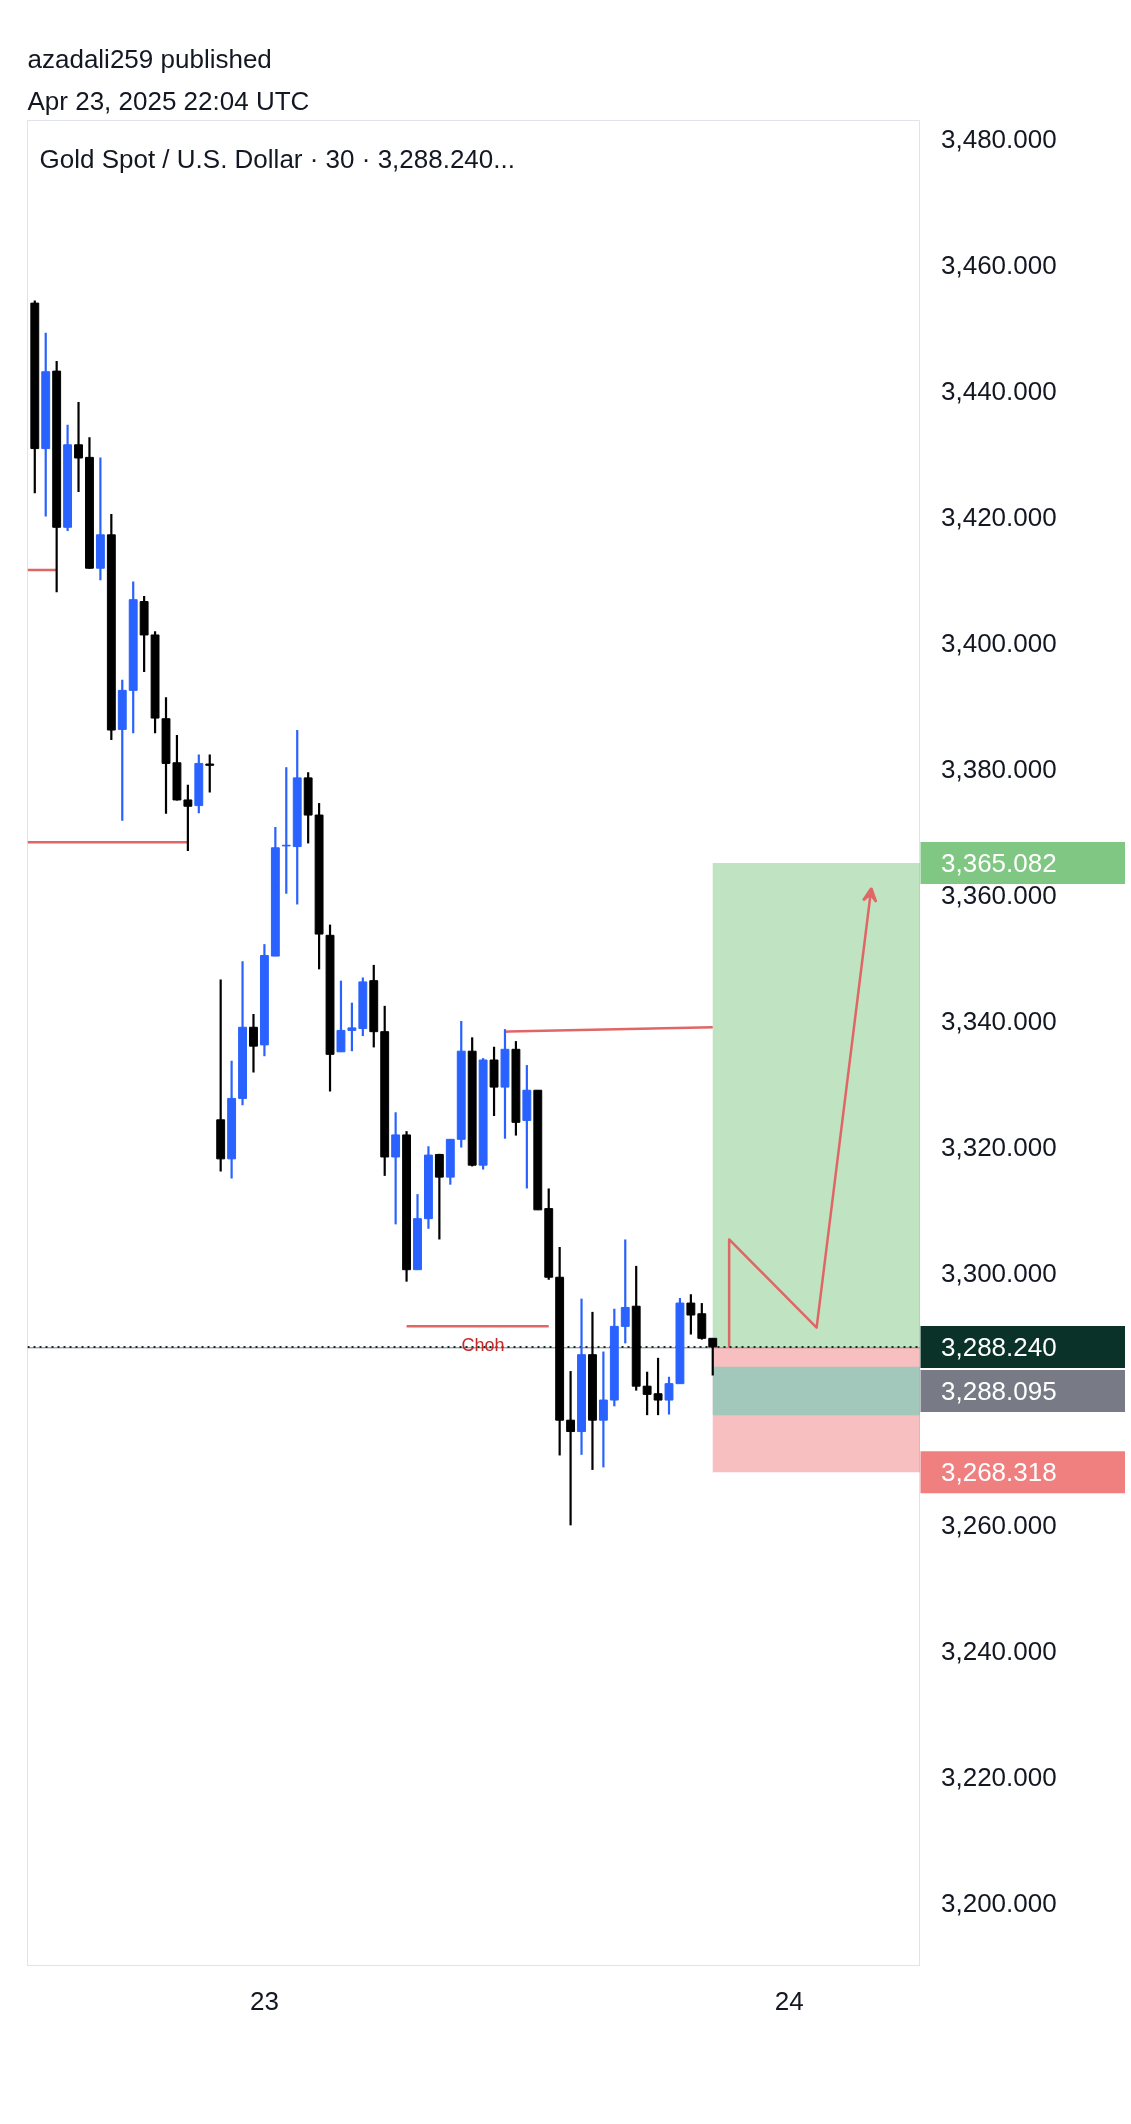  What do you see at coordinates (999, 895) in the screenshot?
I see `y-tick-label: 3,360.000` at bounding box center [999, 895].